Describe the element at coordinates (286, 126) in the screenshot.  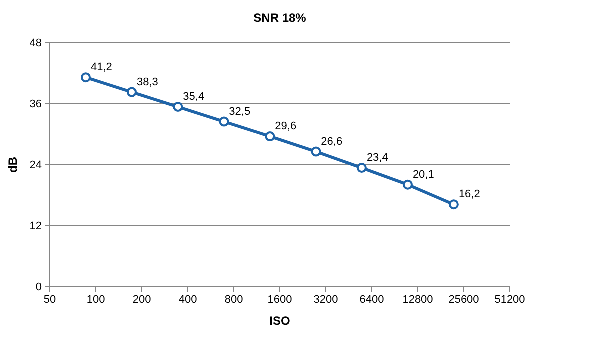
I see `data-label: 29,6` at that location.